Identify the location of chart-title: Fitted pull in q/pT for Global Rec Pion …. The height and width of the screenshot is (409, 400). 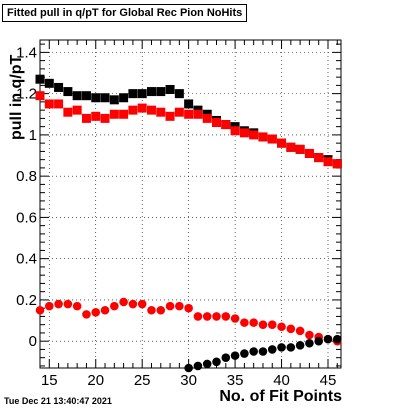
(125, 13).